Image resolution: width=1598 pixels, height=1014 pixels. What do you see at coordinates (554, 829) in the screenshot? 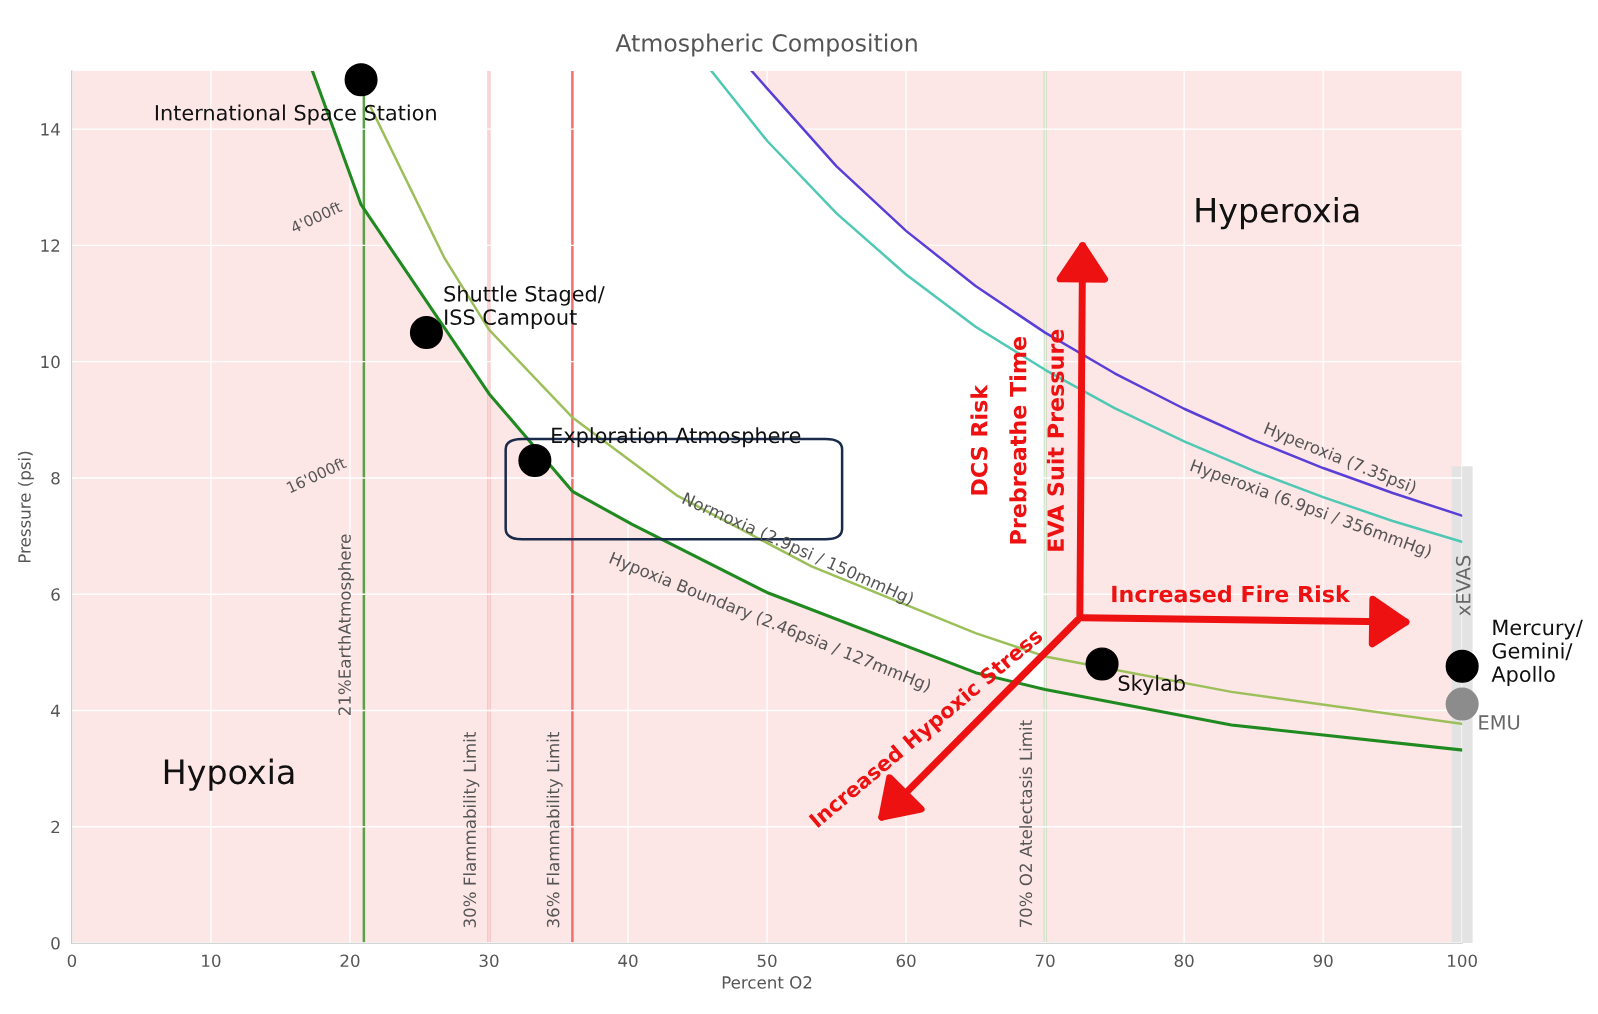
I see `ref-line-label: 36% Flammability Limit` at bounding box center [554, 829].